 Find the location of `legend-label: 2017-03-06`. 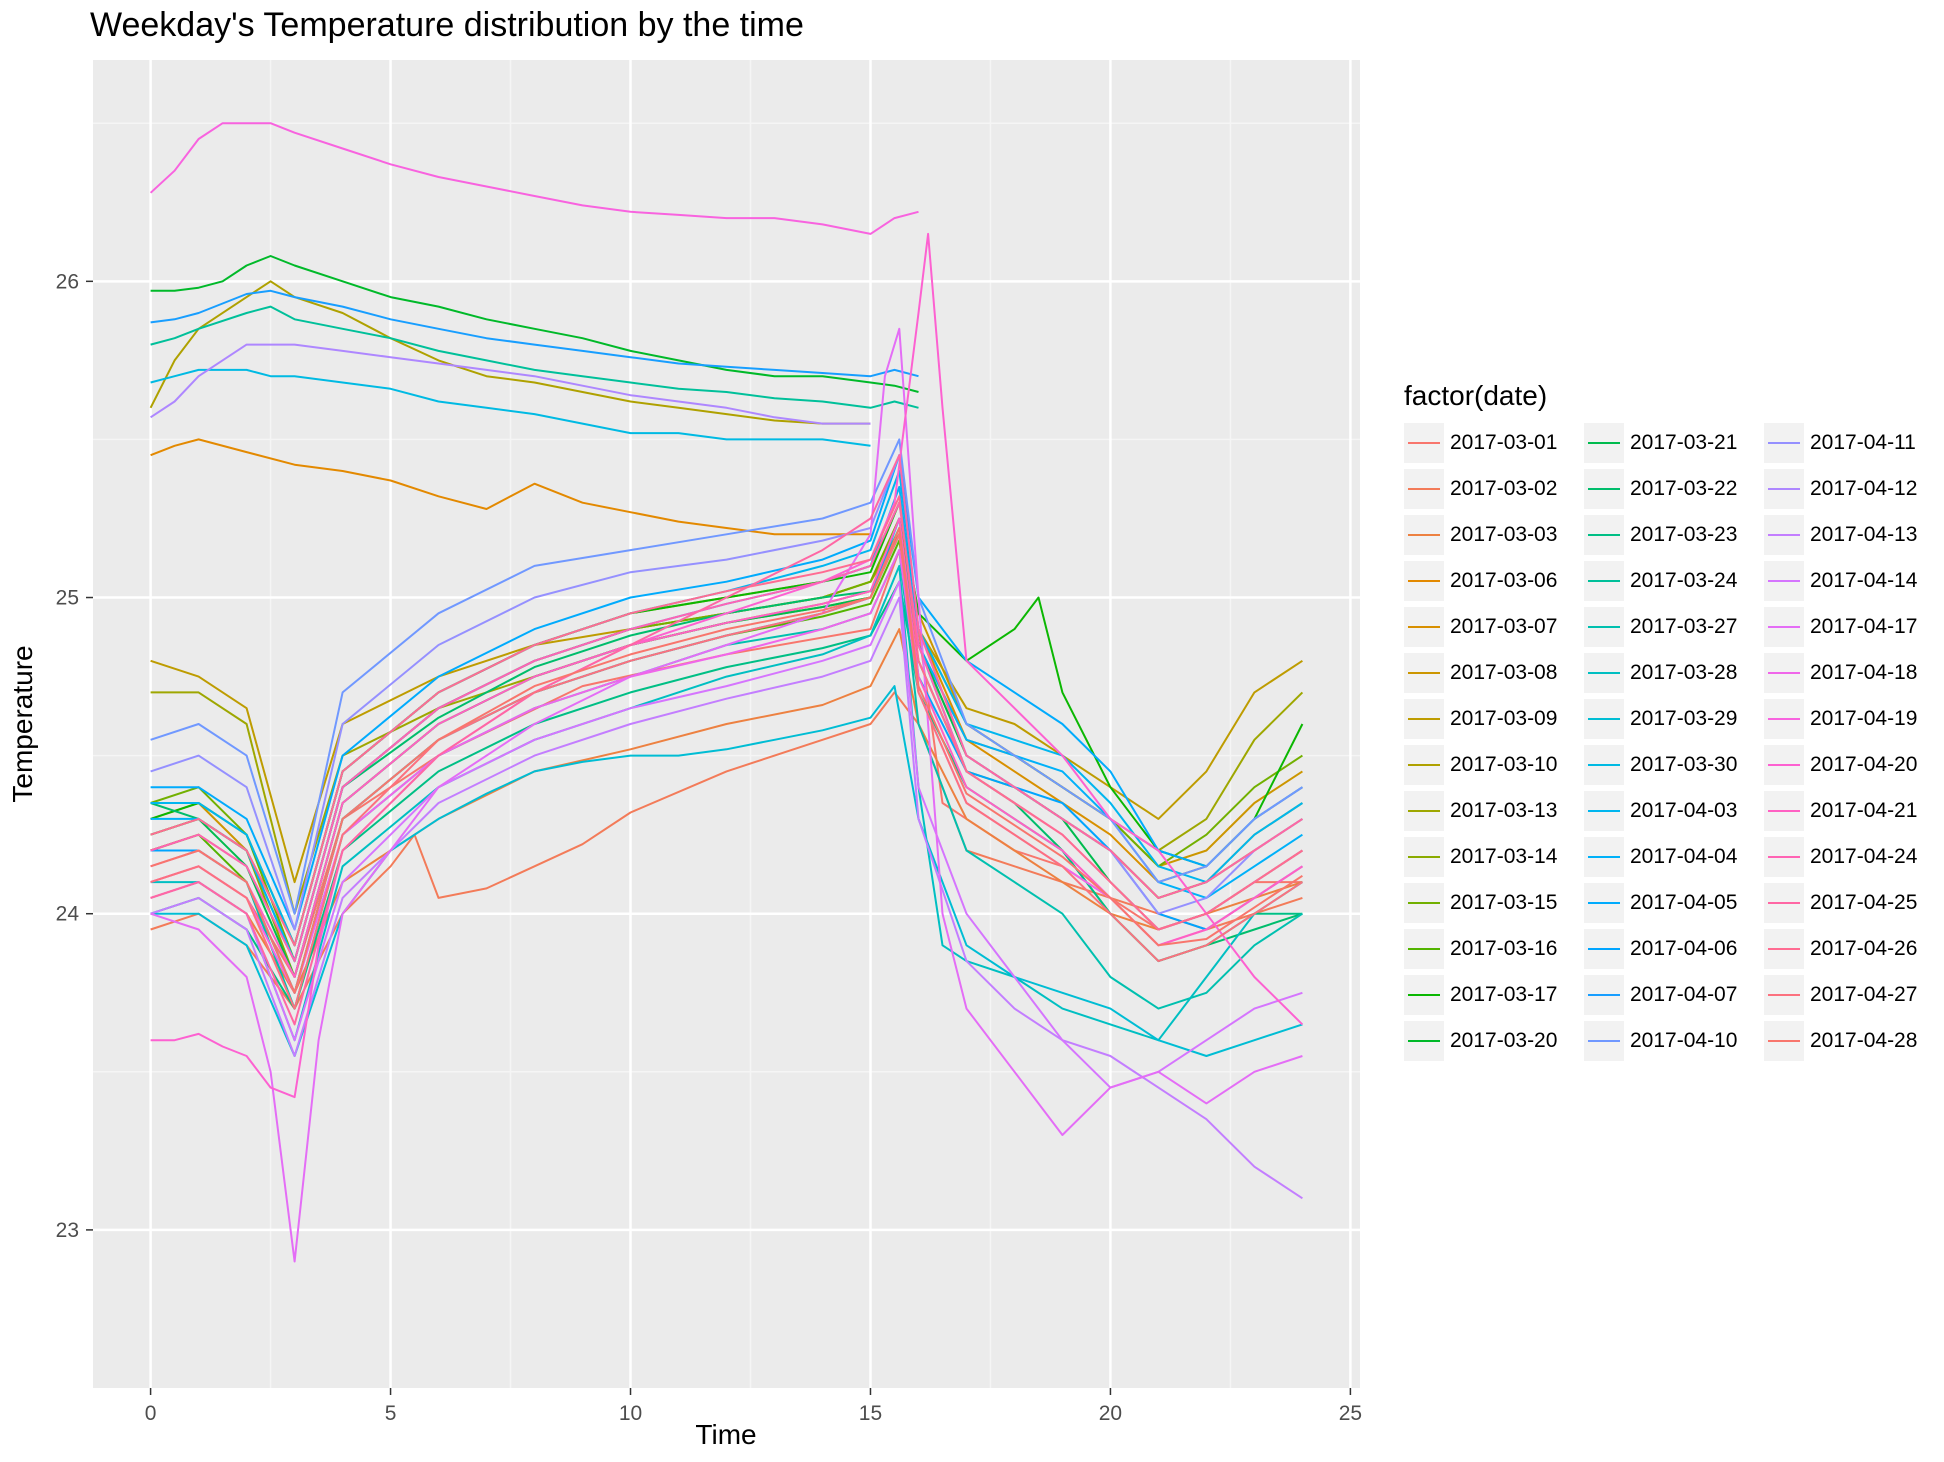

legend-label: 2017-03-06 is located at coordinates (1504, 580).